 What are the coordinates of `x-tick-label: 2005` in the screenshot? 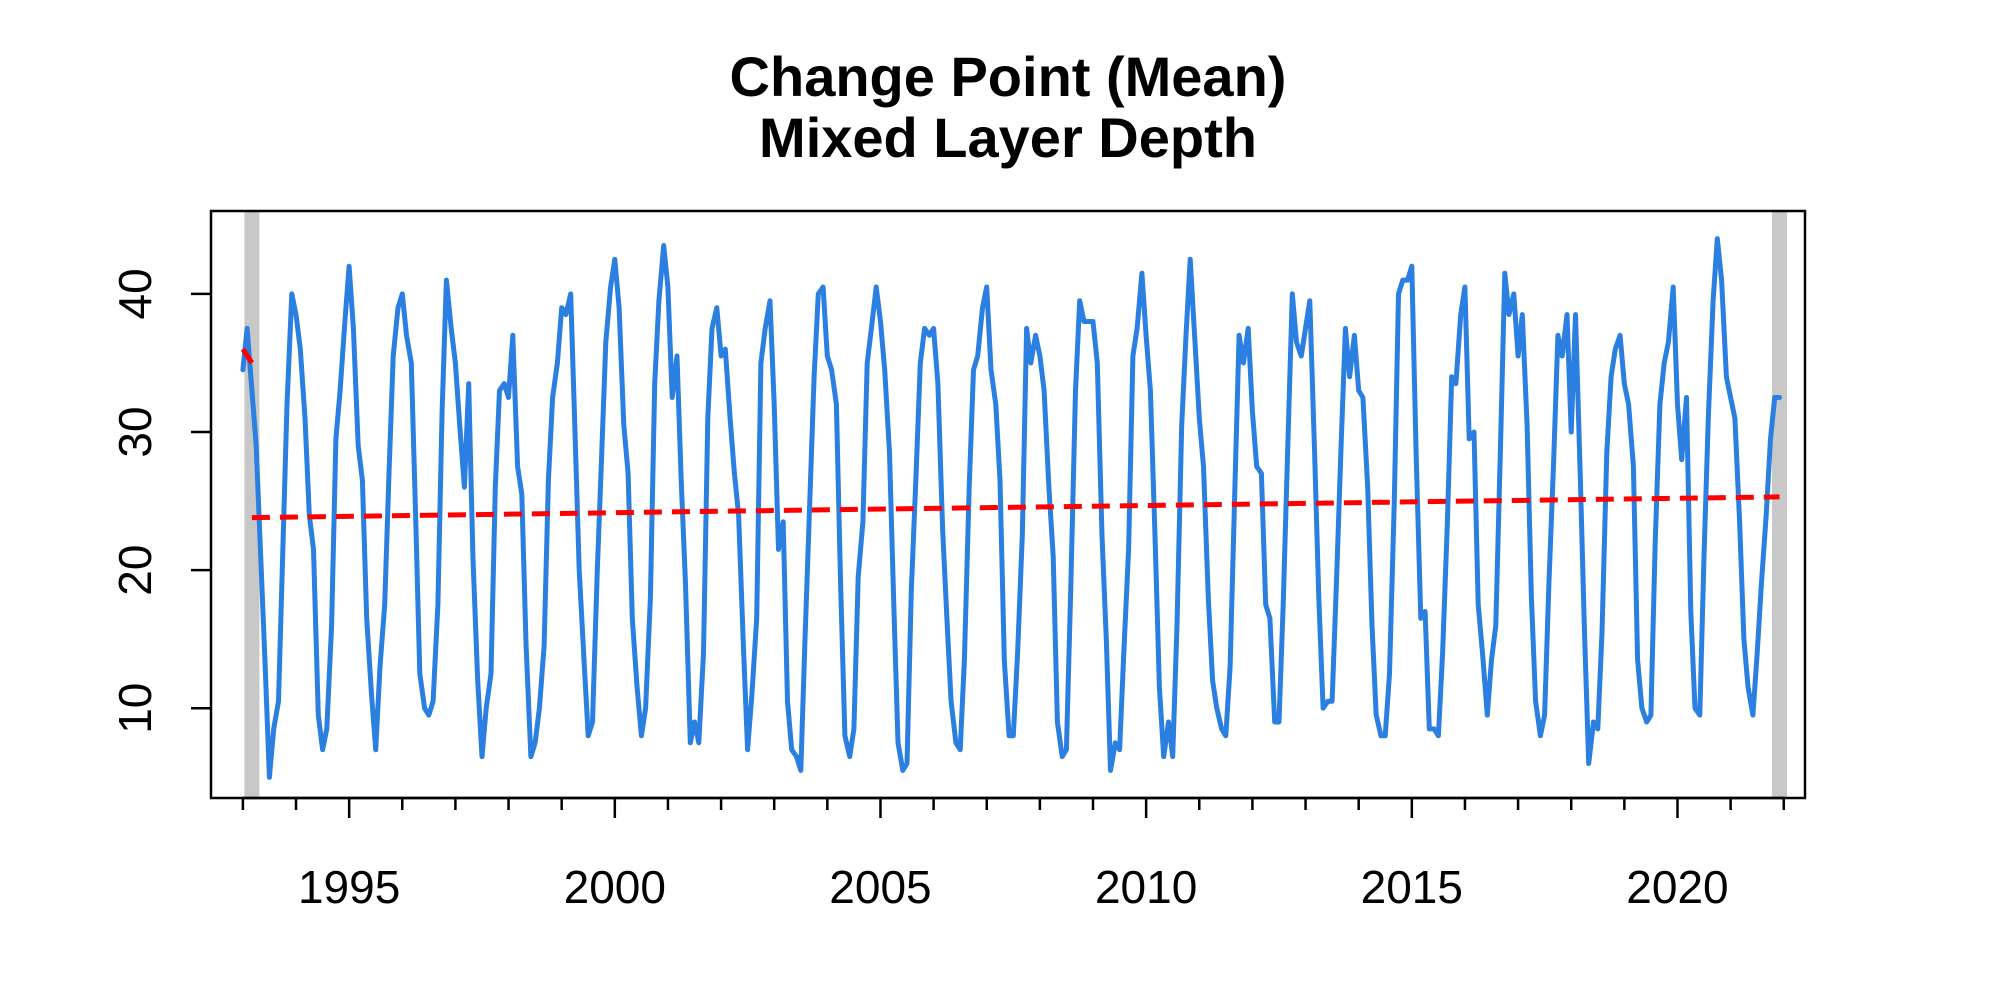 It's located at (880, 887).